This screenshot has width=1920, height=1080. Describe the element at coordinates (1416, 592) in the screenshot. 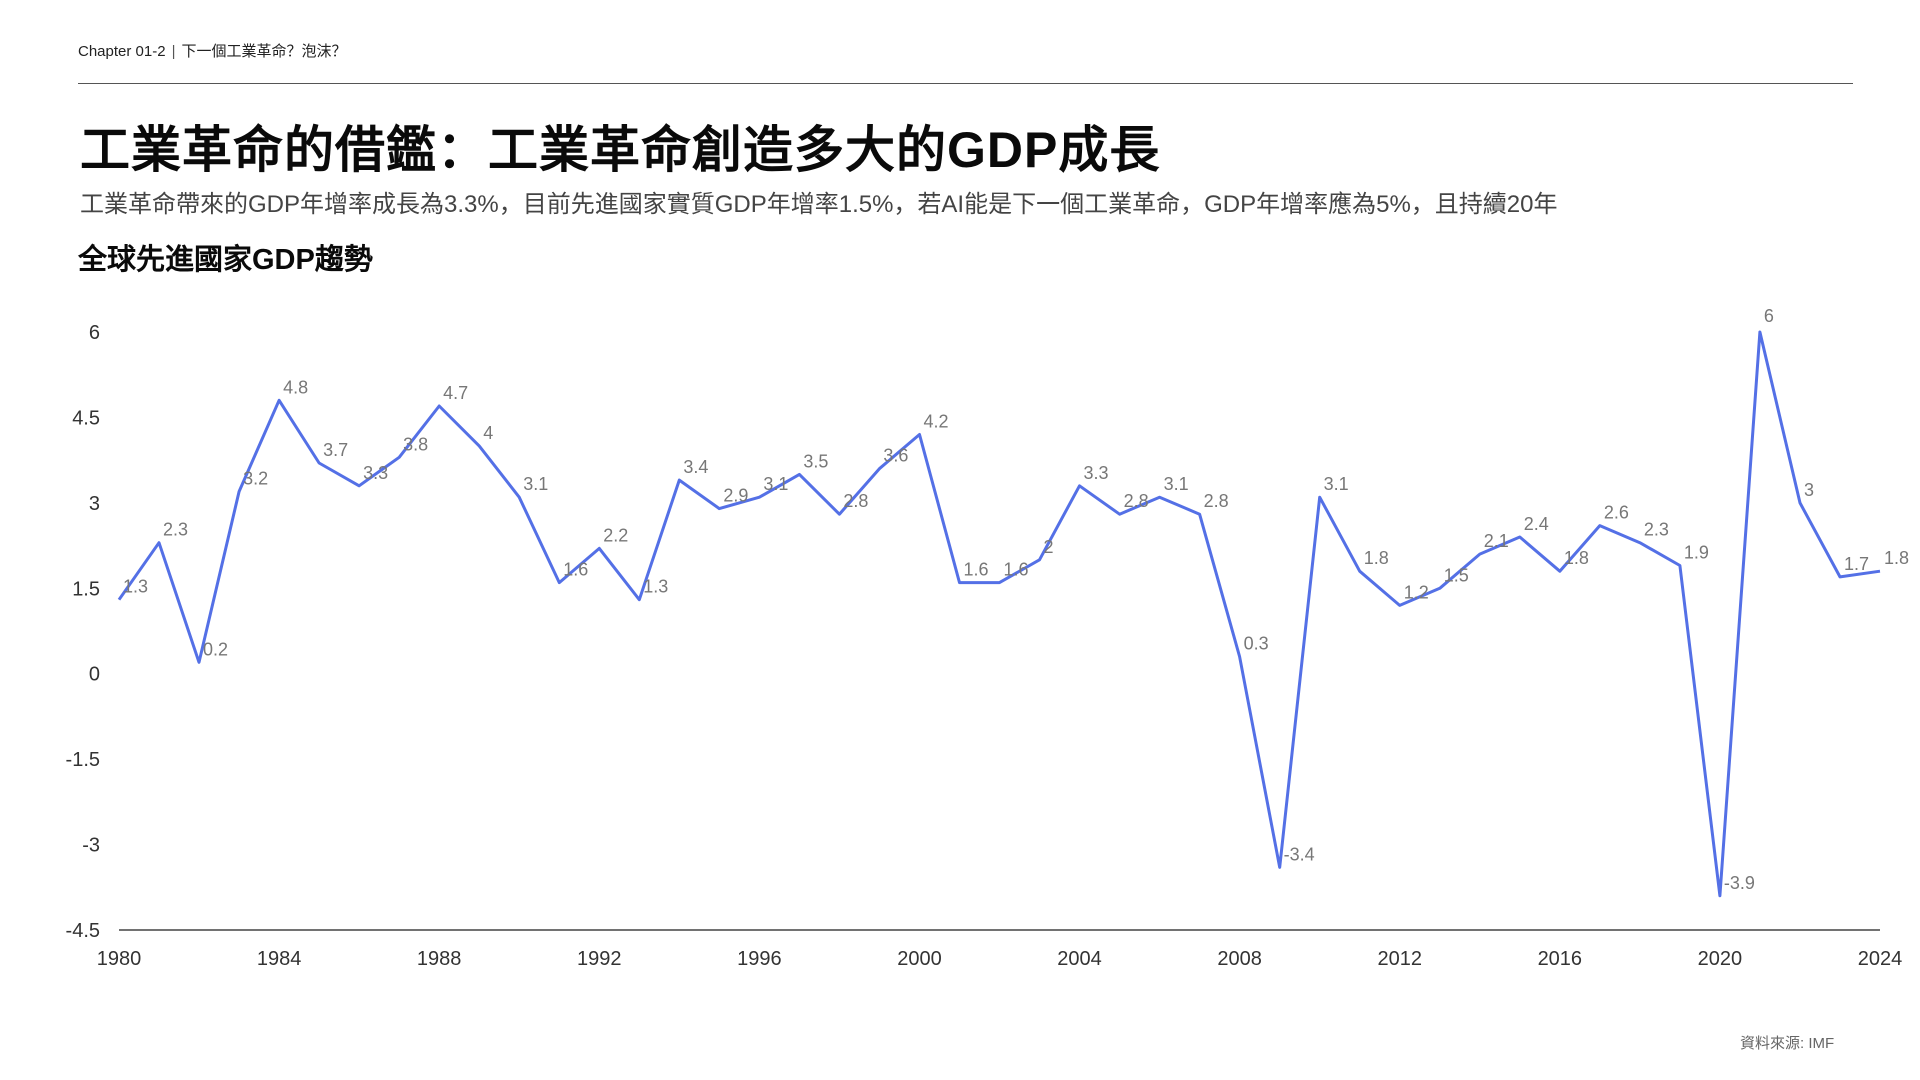

I see `data-label: 1.2` at that location.